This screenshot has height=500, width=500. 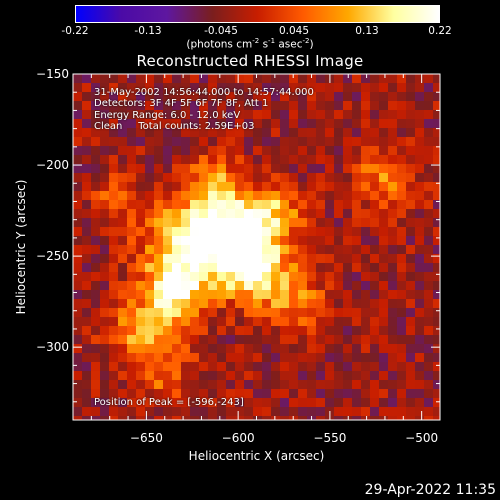 I want to click on y-tick-label: −300, so click(x=52, y=347).